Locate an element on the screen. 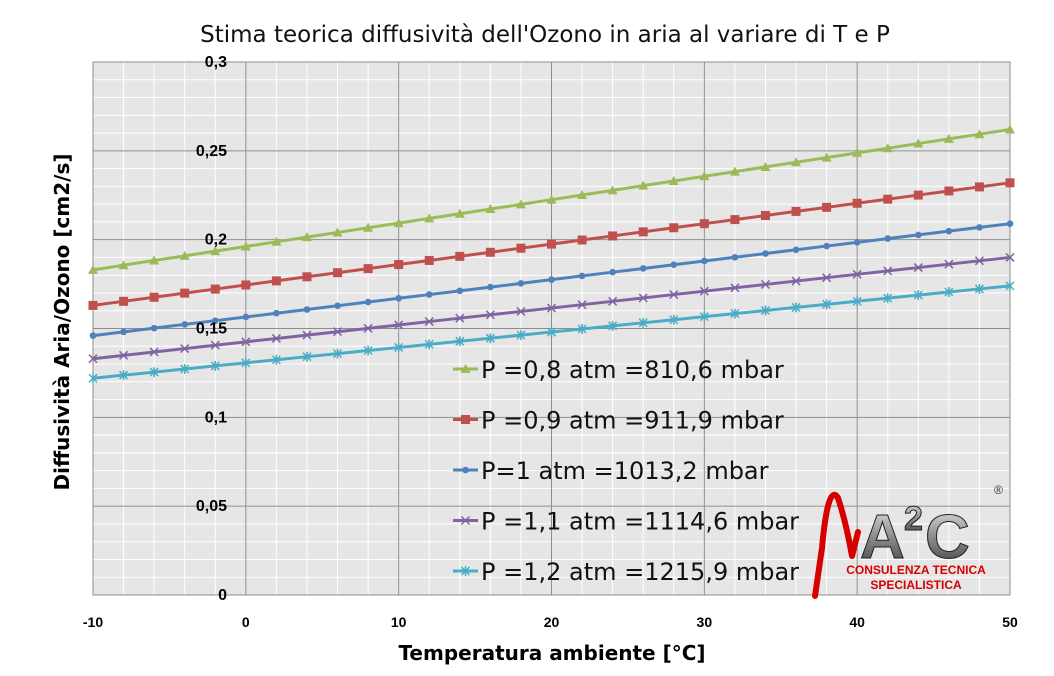 This screenshot has height=676, width=1054. logo-line-1: CONSULENZA TECNICA is located at coordinates (916, 570).